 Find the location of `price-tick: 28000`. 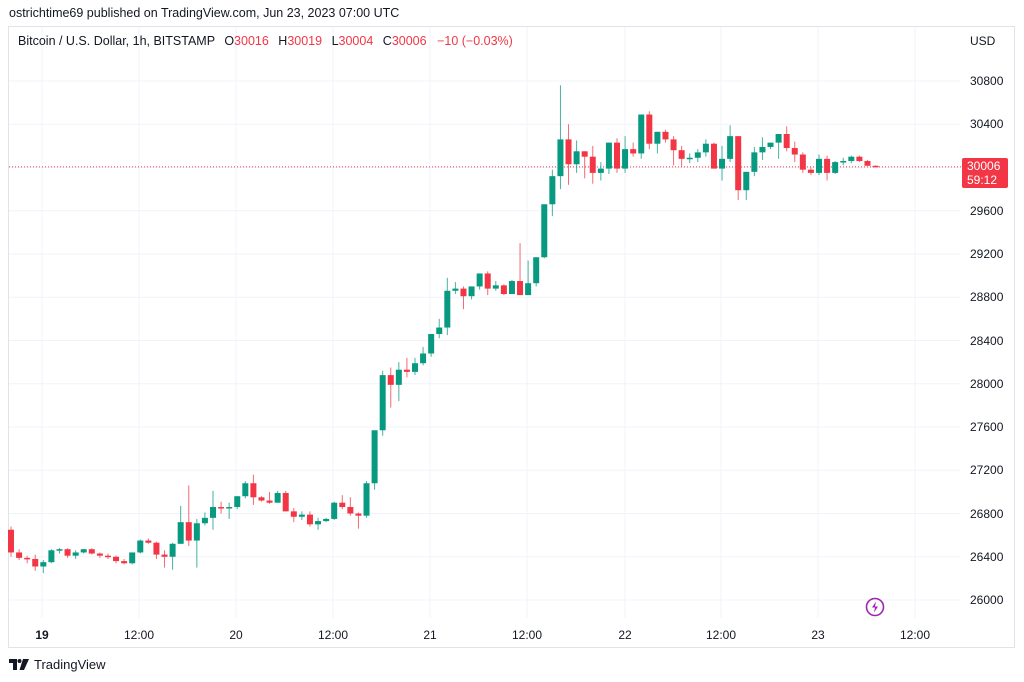

price-tick: 28000 is located at coordinates (987, 383).